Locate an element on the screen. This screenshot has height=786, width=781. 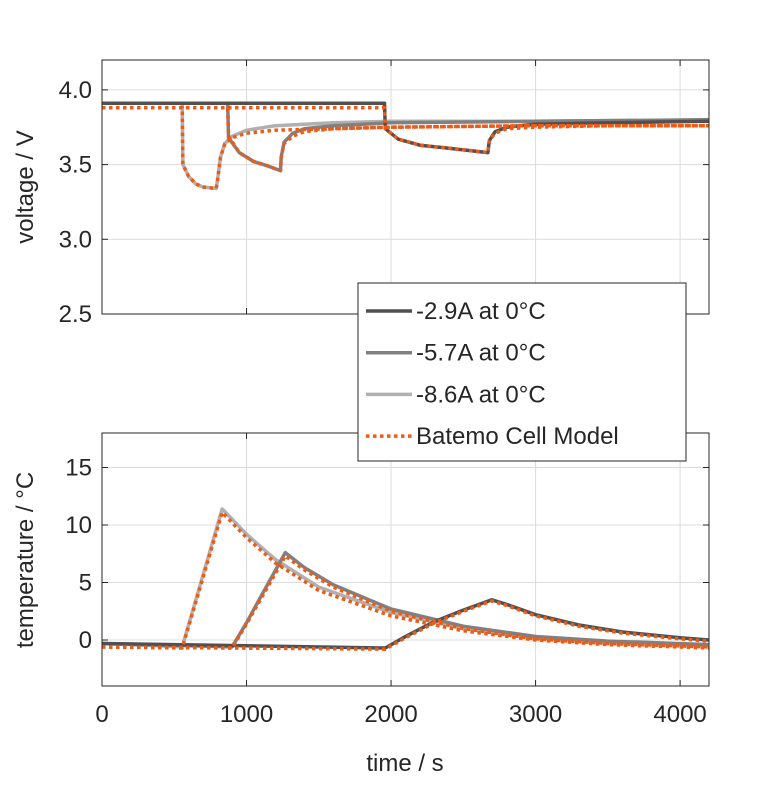
y-tick-label: 5 is located at coordinates (85, 583).